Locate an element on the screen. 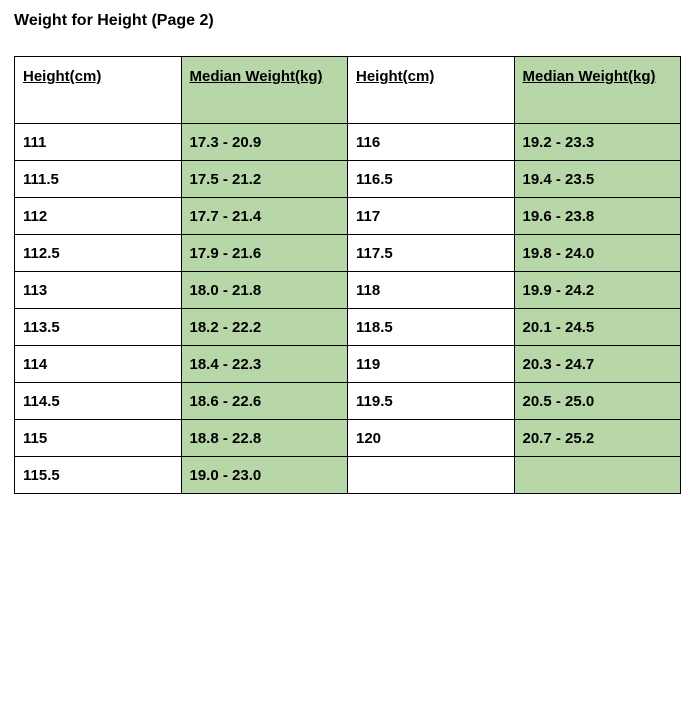  height-cell: 116.5 is located at coordinates (431, 179).